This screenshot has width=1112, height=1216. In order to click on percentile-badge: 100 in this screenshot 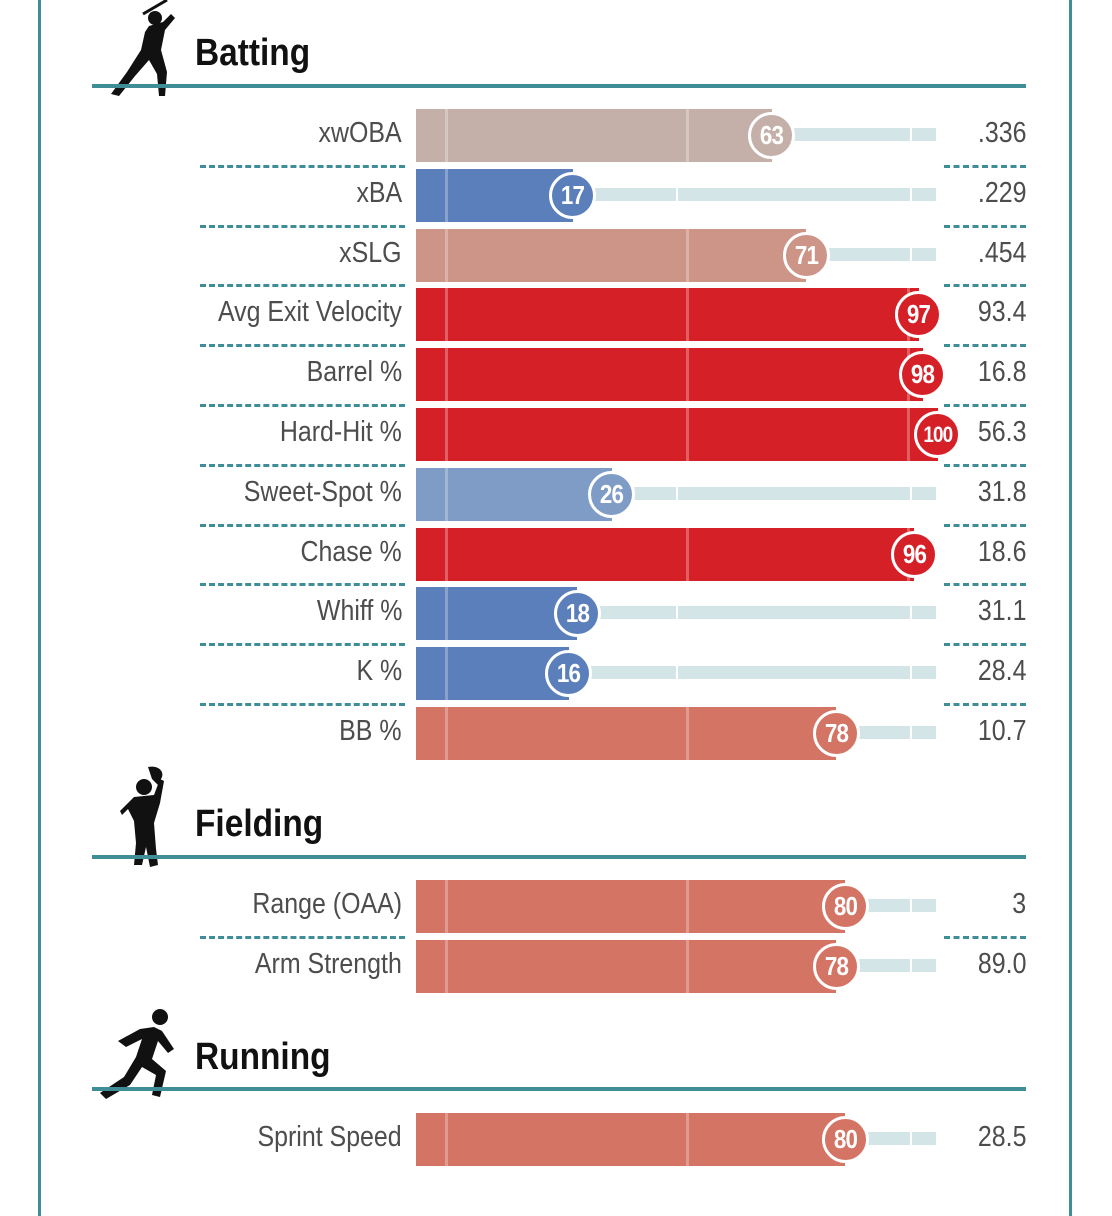, I will do `click(937, 434)`.